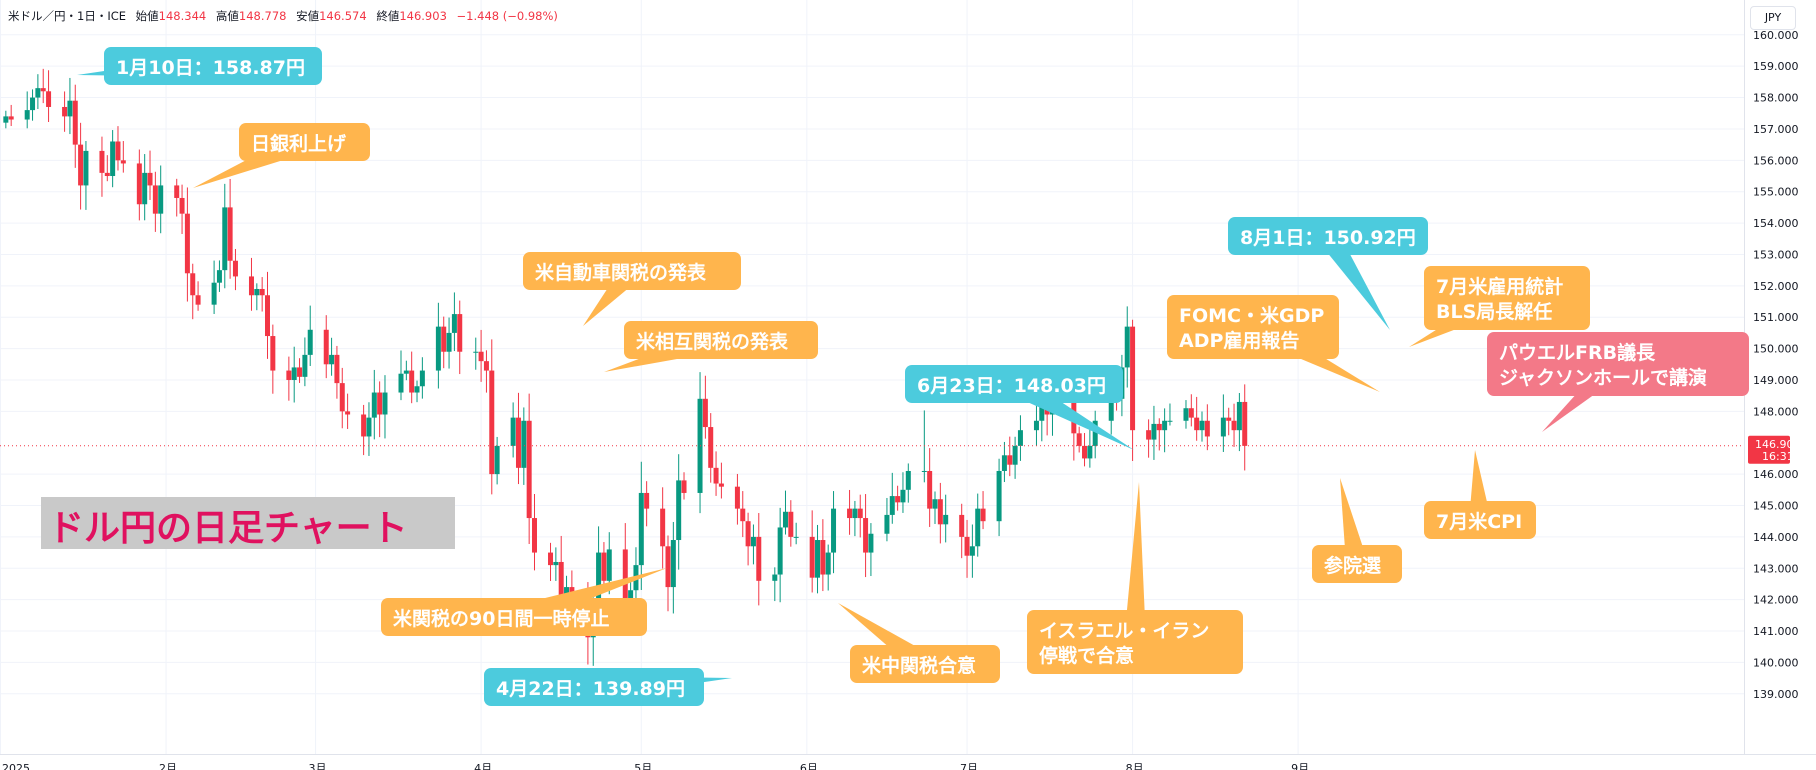 The height and width of the screenshot is (770, 1816). What do you see at coordinates (1603, 377) in the screenshot?
I see `annotation-text: ジャクソンホールで講演` at bounding box center [1603, 377].